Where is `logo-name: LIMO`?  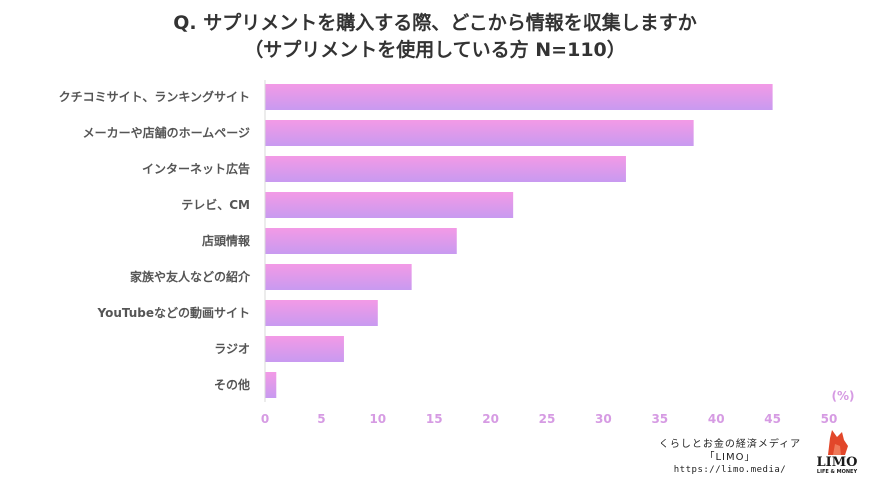 logo-name: LIMO is located at coordinates (837, 462).